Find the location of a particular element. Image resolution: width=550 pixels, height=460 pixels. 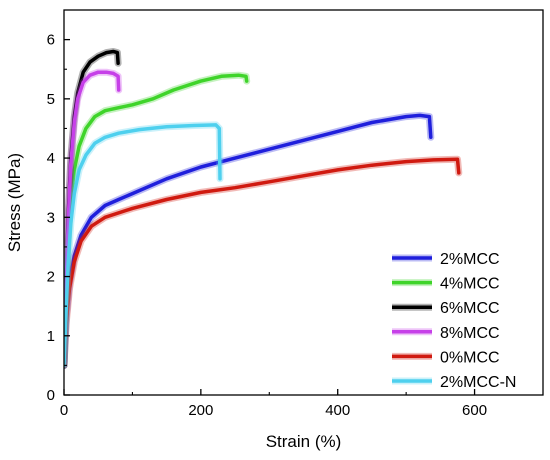

legend-label: 2%MCC is located at coordinates (470, 259).